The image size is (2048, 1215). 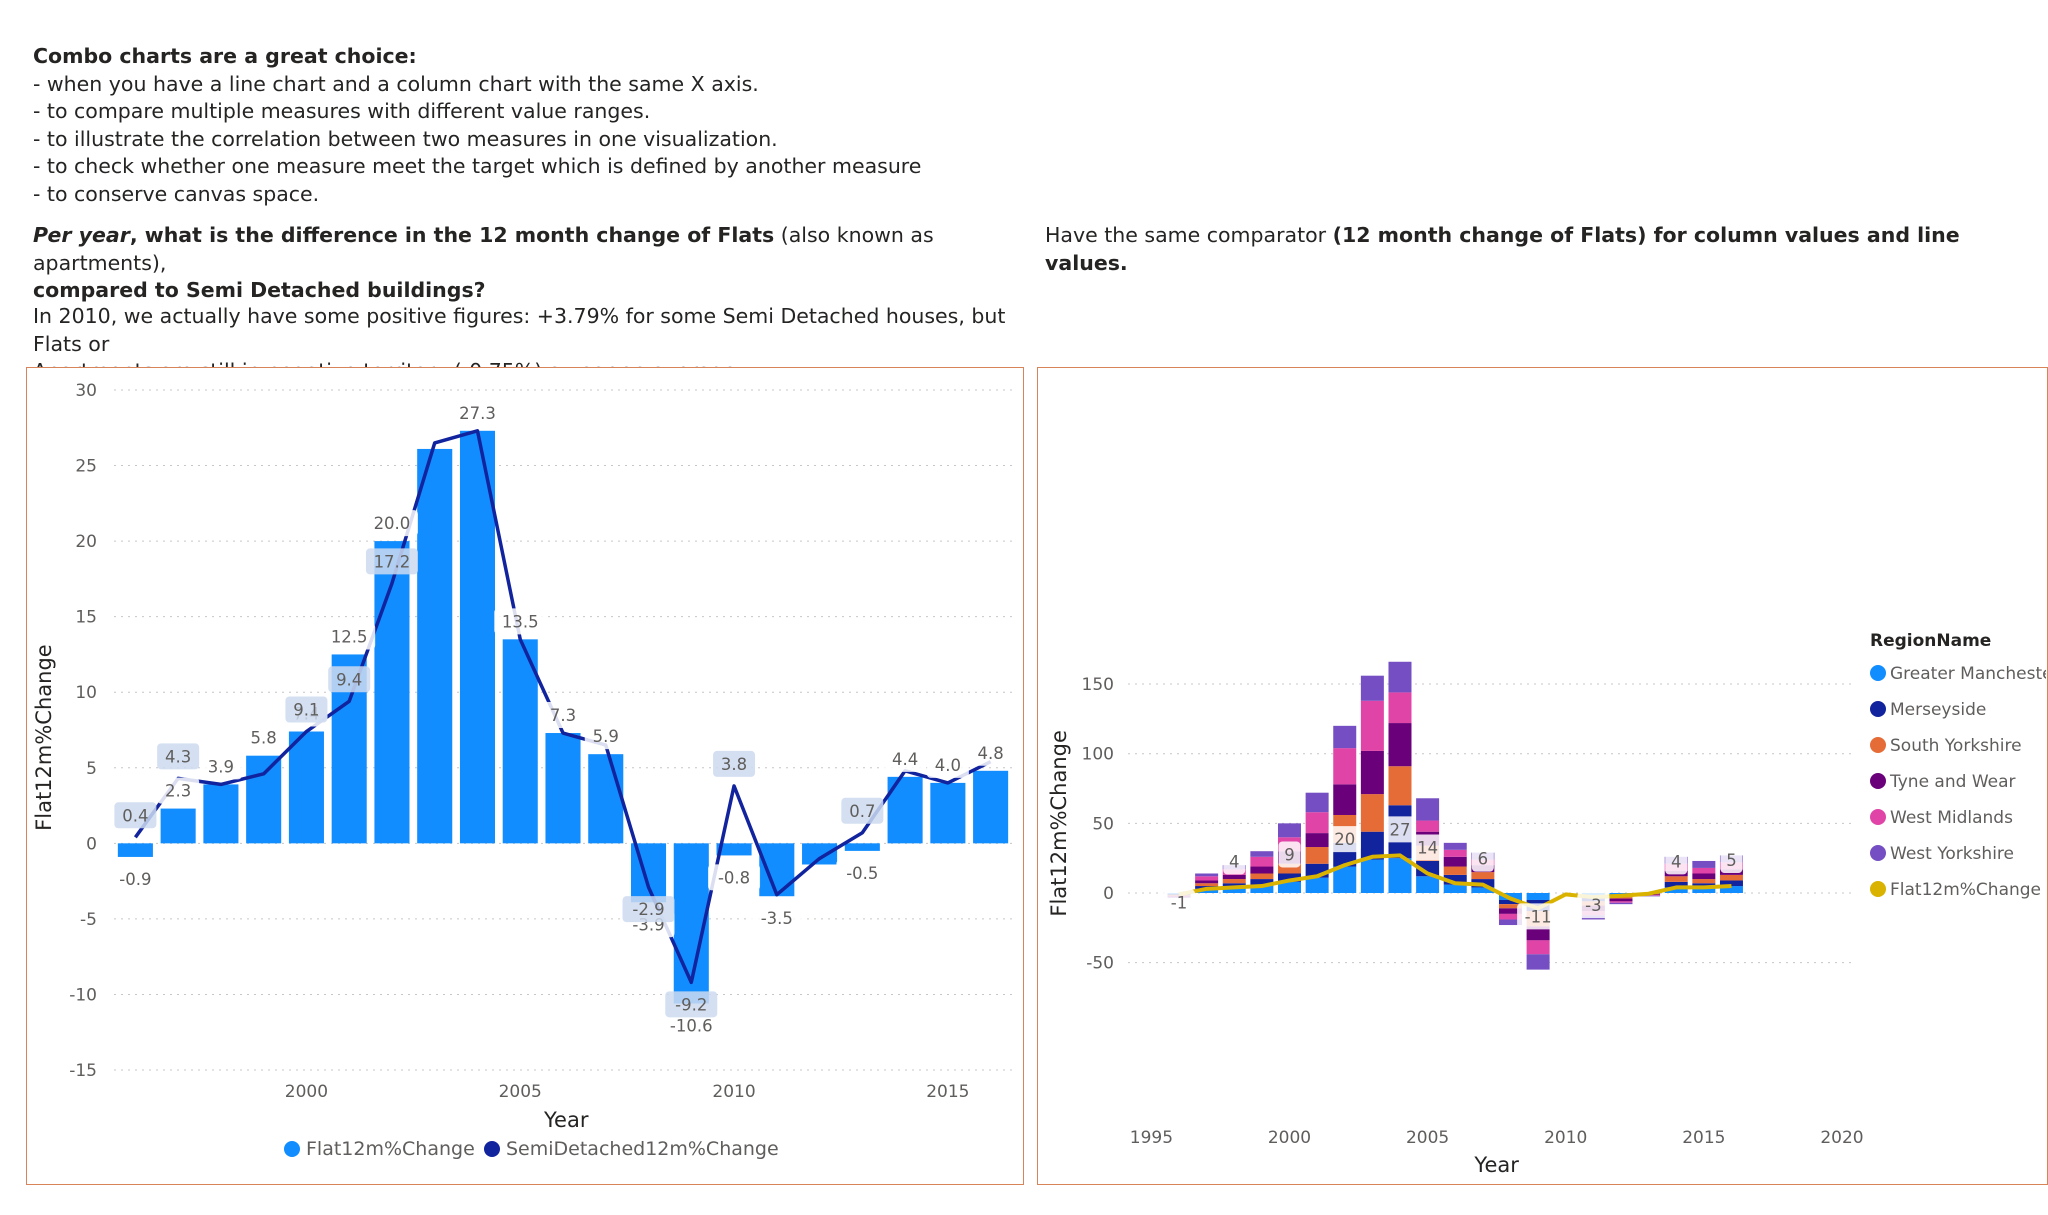 I want to click on flat-bar-label: -3.5, so click(x=777, y=918).